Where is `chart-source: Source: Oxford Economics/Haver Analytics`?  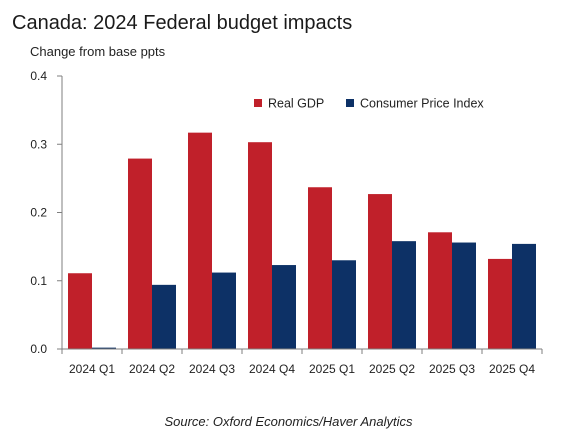 chart-source: Source: Oxford Economics/Haver Analytics is located at coordinates (288, 421).